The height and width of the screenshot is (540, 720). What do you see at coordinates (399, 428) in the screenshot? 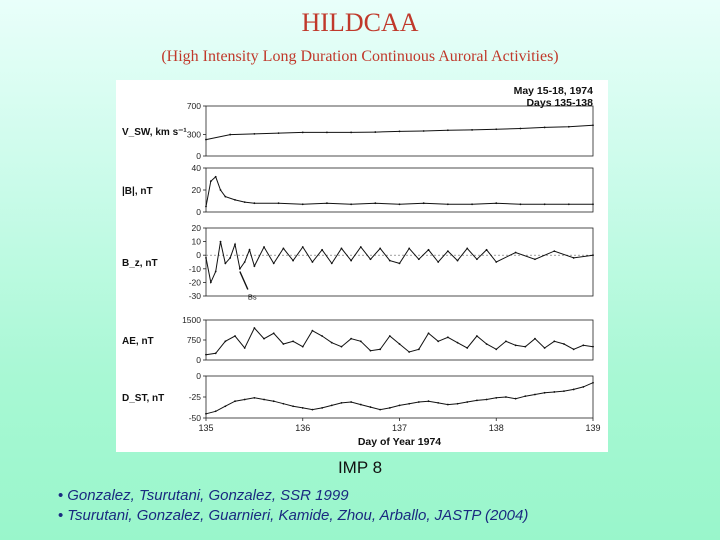
I see `x-tick-label: 137` at bounding box center [399, 428].